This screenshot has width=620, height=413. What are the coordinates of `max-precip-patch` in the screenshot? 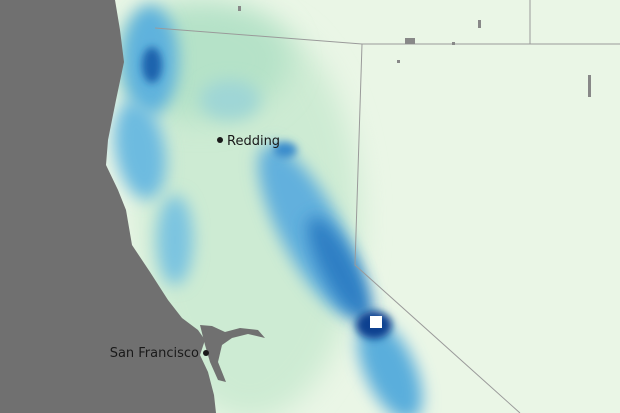 It's located at (376, 322).